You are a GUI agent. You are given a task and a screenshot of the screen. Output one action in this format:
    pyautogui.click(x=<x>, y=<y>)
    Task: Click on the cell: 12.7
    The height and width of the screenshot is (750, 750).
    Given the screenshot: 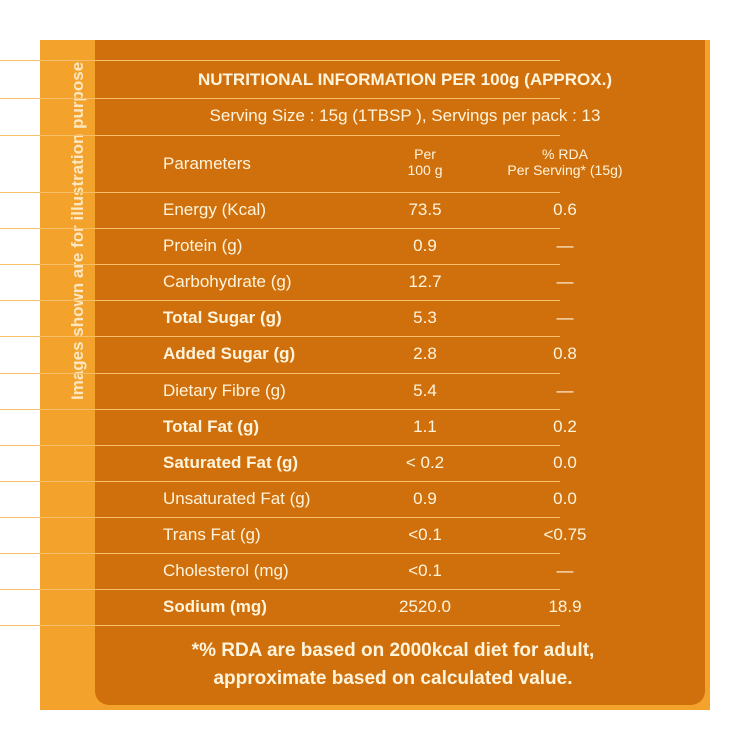 What is the action you would take?
    pyautogui.click(x=425, y=282)
    